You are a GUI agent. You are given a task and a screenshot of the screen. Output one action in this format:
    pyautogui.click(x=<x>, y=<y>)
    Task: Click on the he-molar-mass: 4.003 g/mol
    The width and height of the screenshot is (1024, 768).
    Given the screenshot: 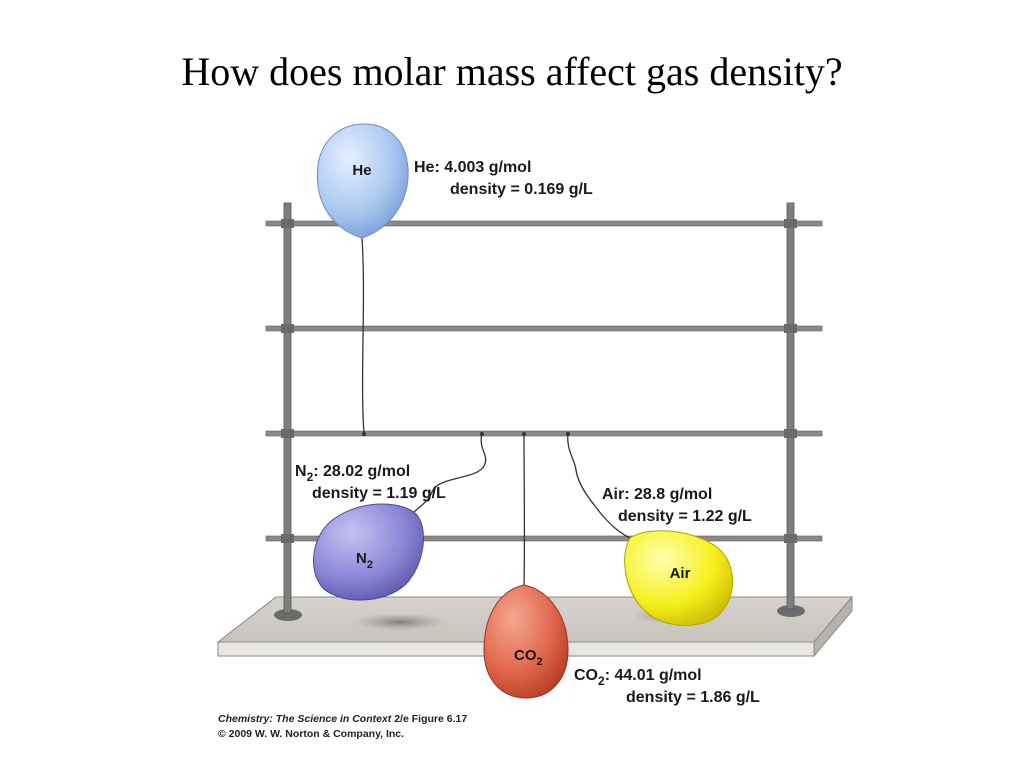 What is the action you would take?
    pyautogui.click(x=487, y=167)
    